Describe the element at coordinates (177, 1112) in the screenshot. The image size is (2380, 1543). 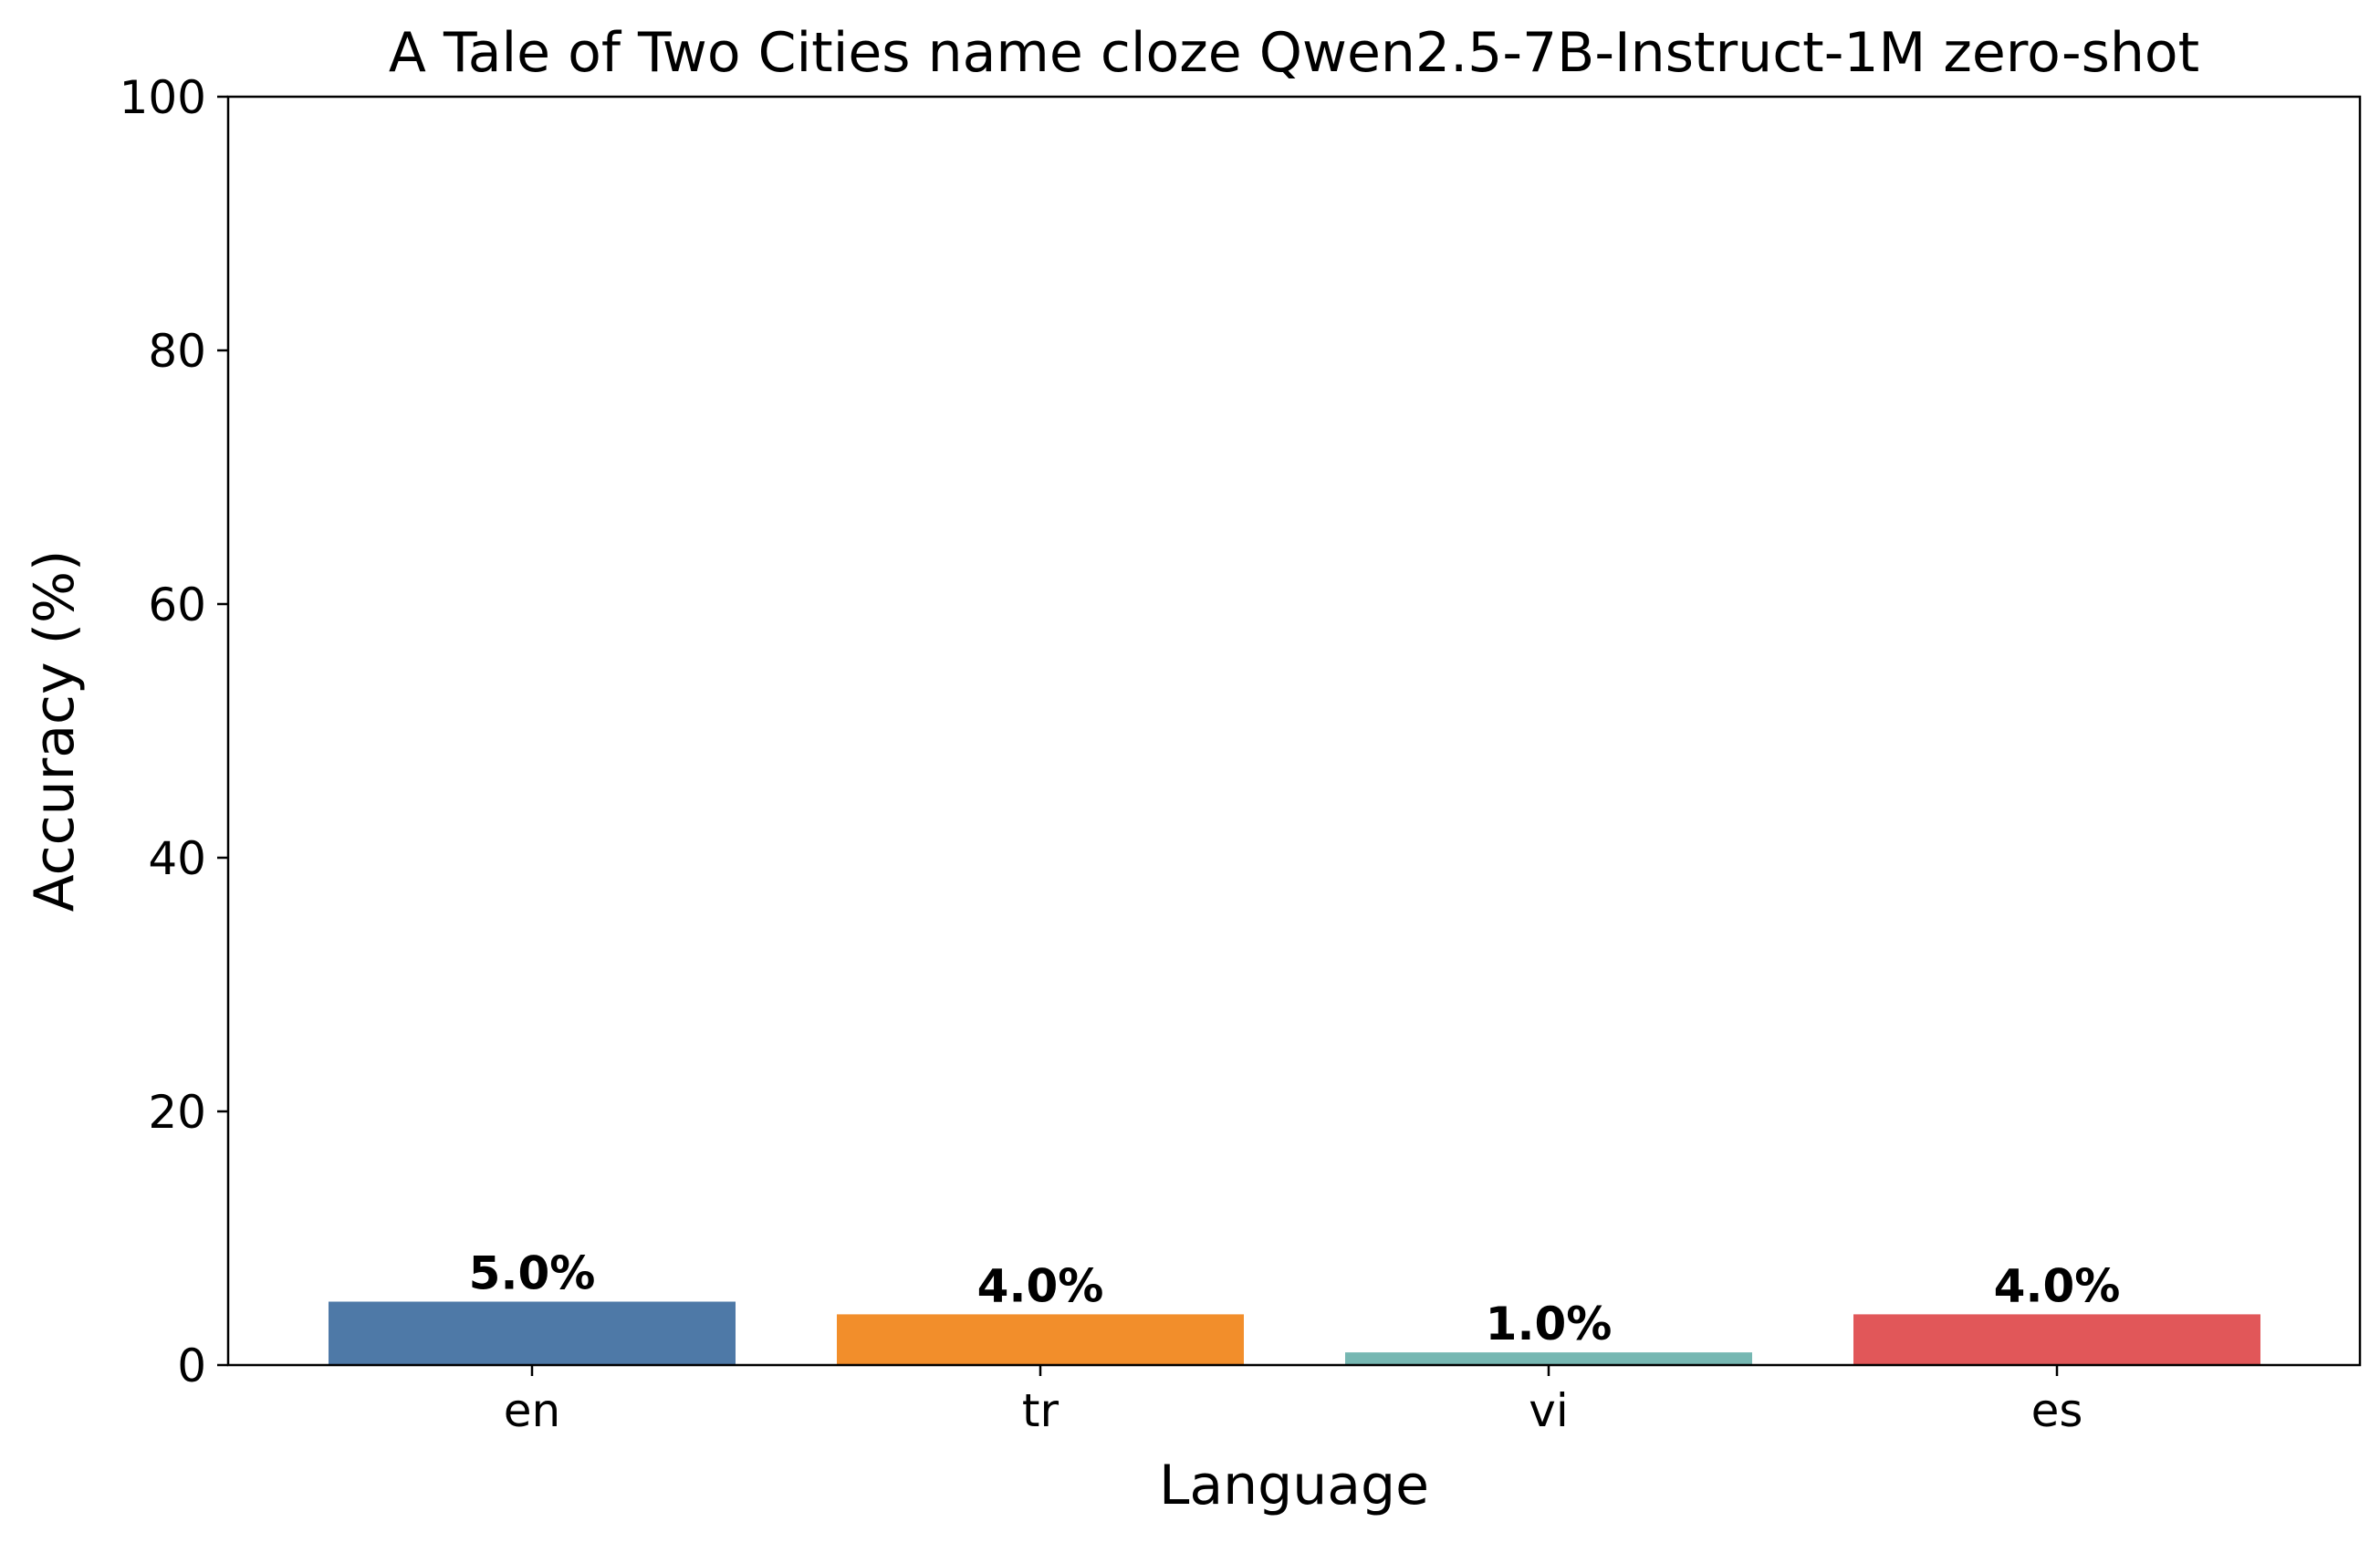
I see `y-tick-label-20: 20` at that location.